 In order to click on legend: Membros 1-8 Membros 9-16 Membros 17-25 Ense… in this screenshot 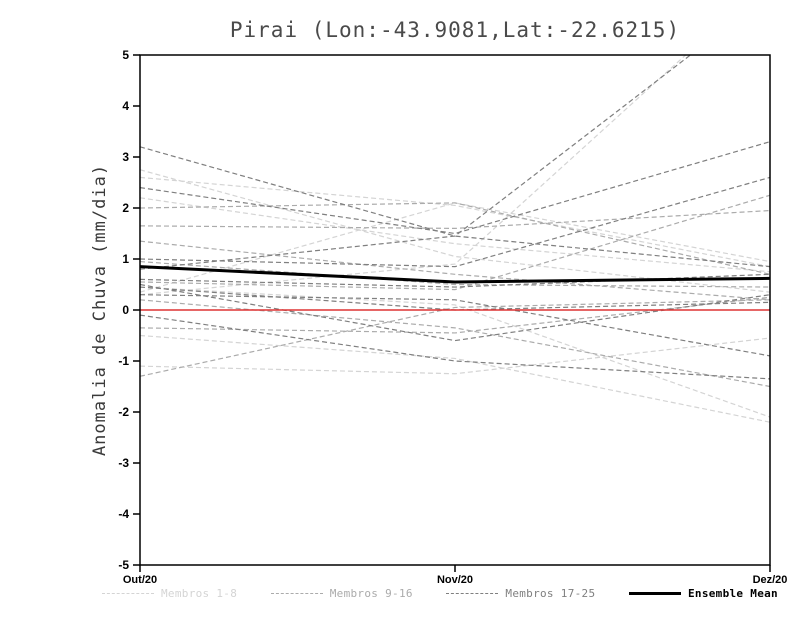, I will do `click(440, 593)`.